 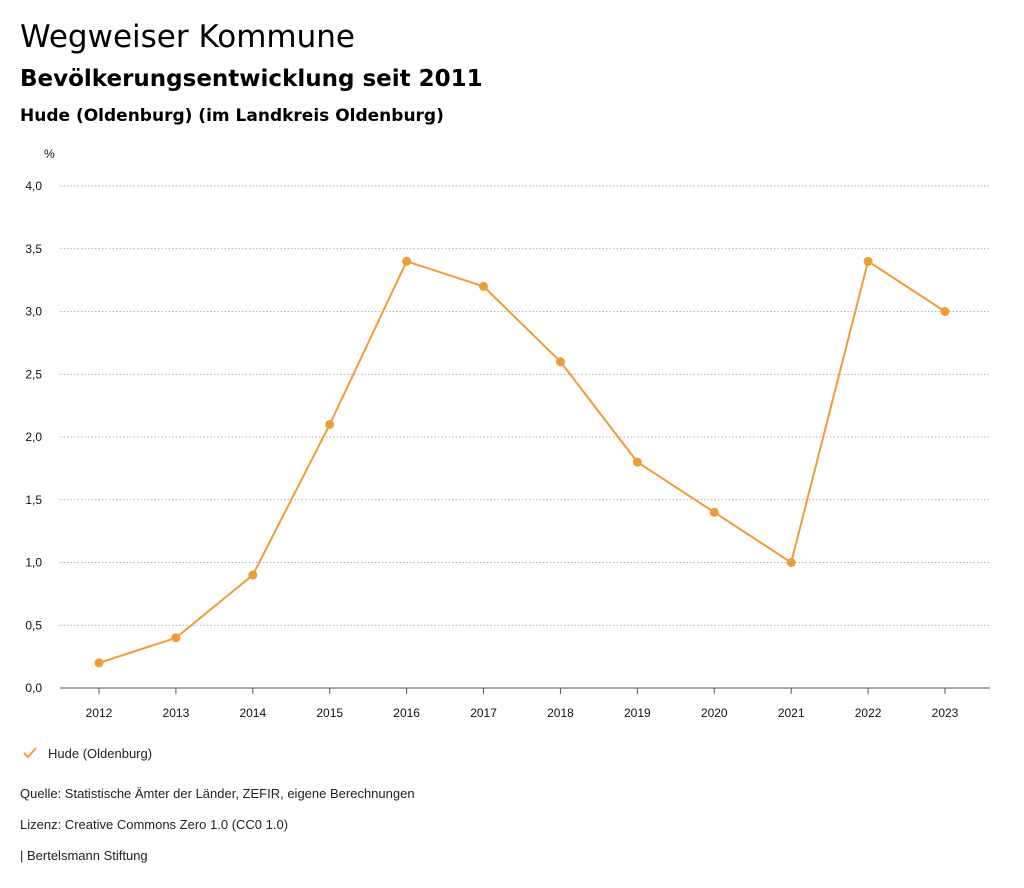 What do you see at coordinates (406, 713) in the screenshot?
I see `x-tick-label: 2016` at bounding box center [406, 713].